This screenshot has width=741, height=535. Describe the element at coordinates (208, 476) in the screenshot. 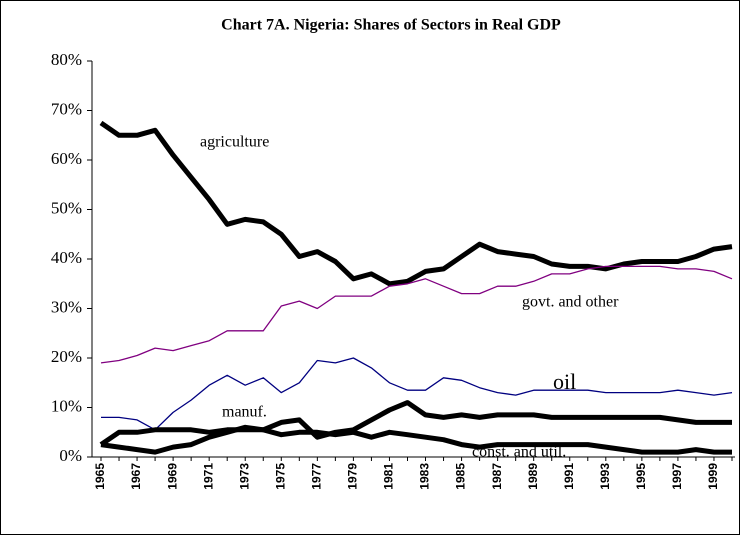

I see `x-tick-label: 1971` at that location.